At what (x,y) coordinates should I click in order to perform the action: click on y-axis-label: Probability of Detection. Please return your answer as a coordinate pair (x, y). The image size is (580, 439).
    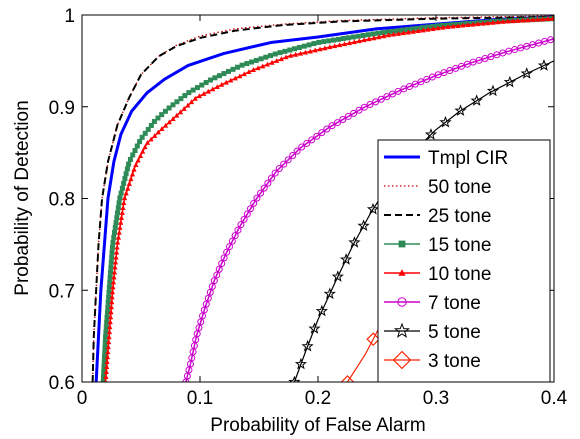
    Looking at the image, I should click on (22, 197).